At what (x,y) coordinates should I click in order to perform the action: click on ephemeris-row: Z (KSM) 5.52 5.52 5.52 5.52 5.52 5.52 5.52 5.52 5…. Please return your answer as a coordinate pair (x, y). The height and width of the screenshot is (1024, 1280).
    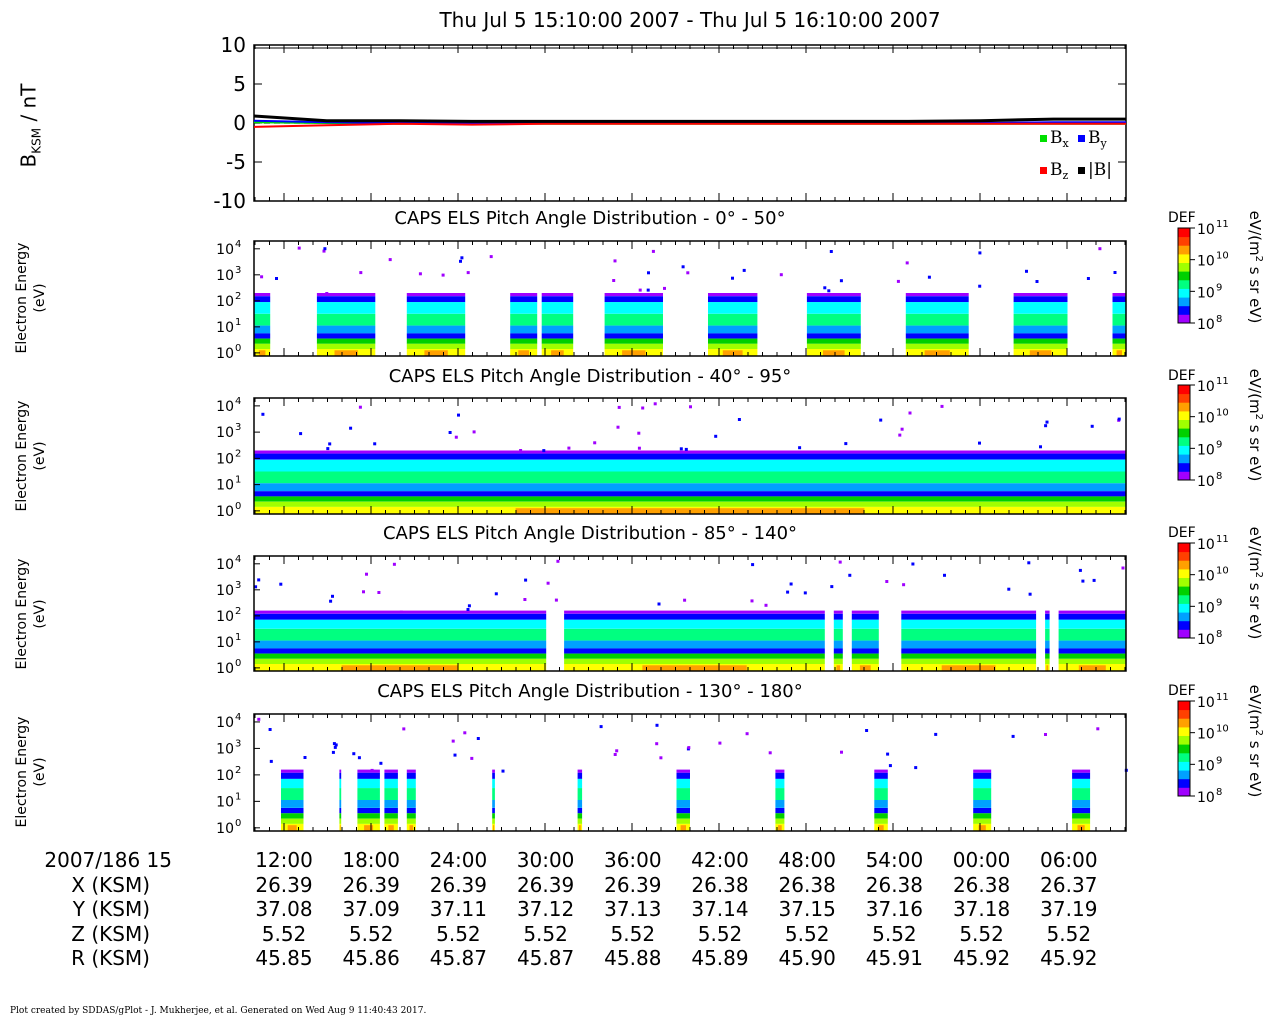
    Looking at the image, I should click on (600, 934).